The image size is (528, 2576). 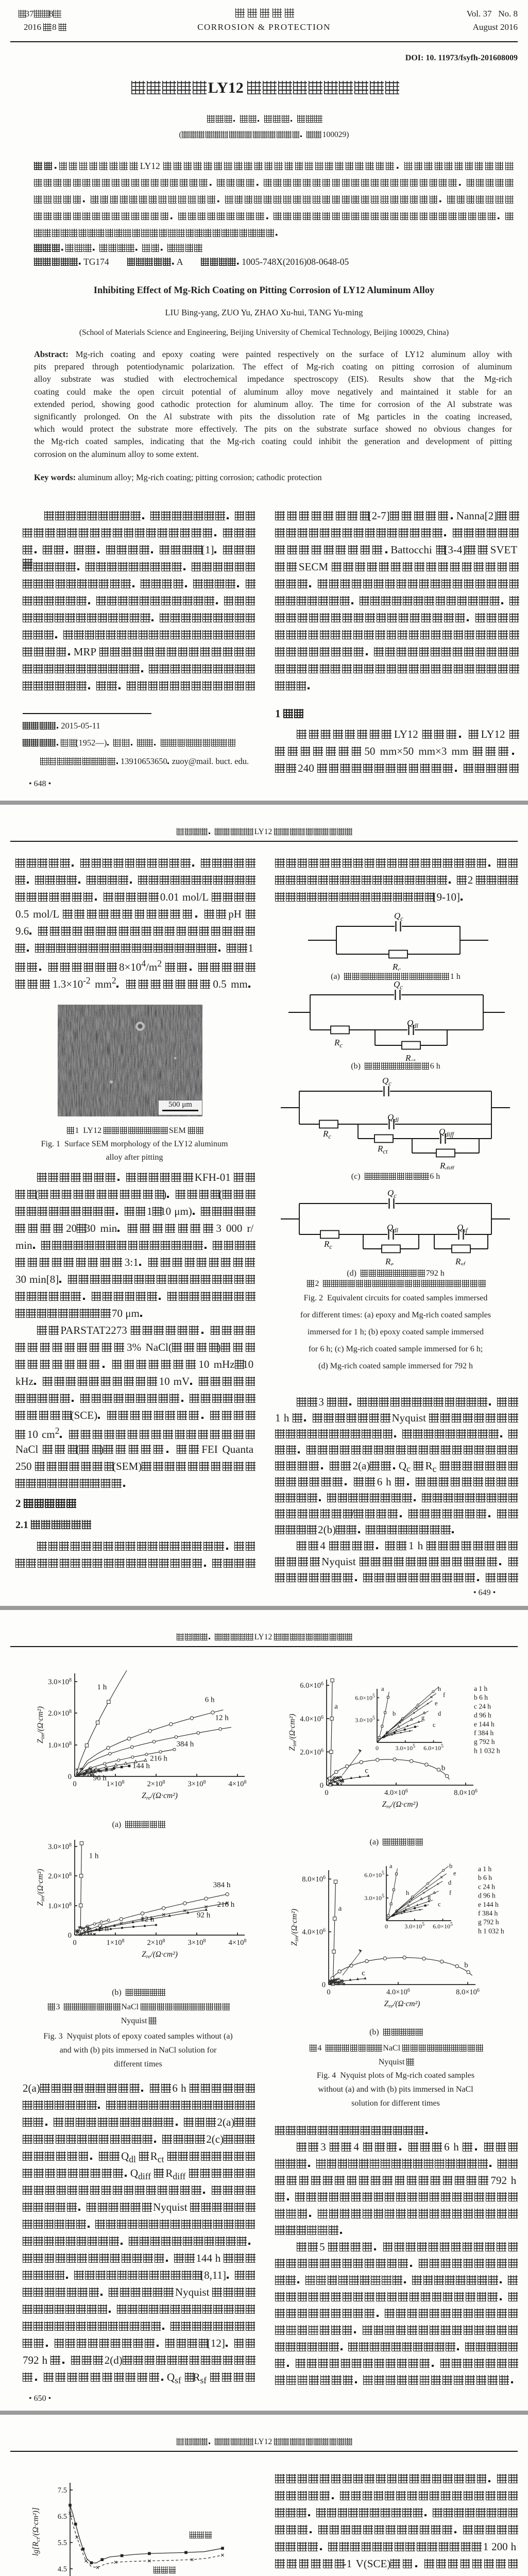 What do you see at coordinates (461, 1261) in the screenshot?
I see `svg-text: Rsf` at bounding box center [461, 1261].